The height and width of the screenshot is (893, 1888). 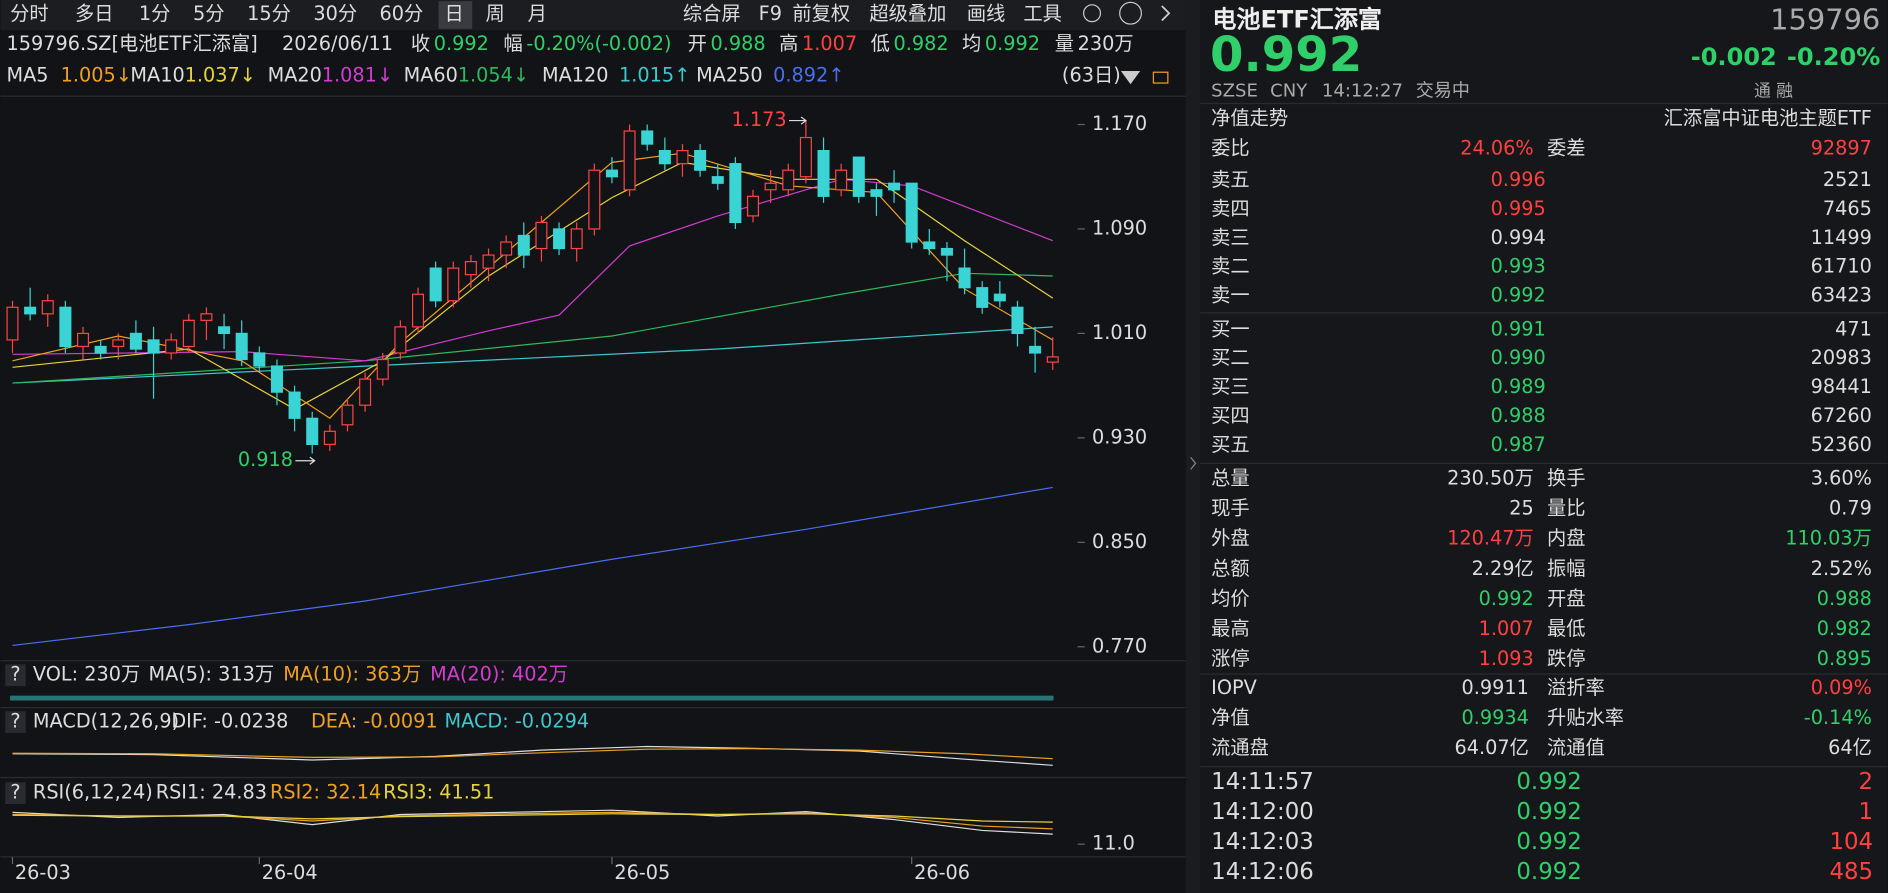 What do you see at coordinates (155, 13) in the screenshot?
I see `period-tab: 1分` at bounding box center [155, 13].